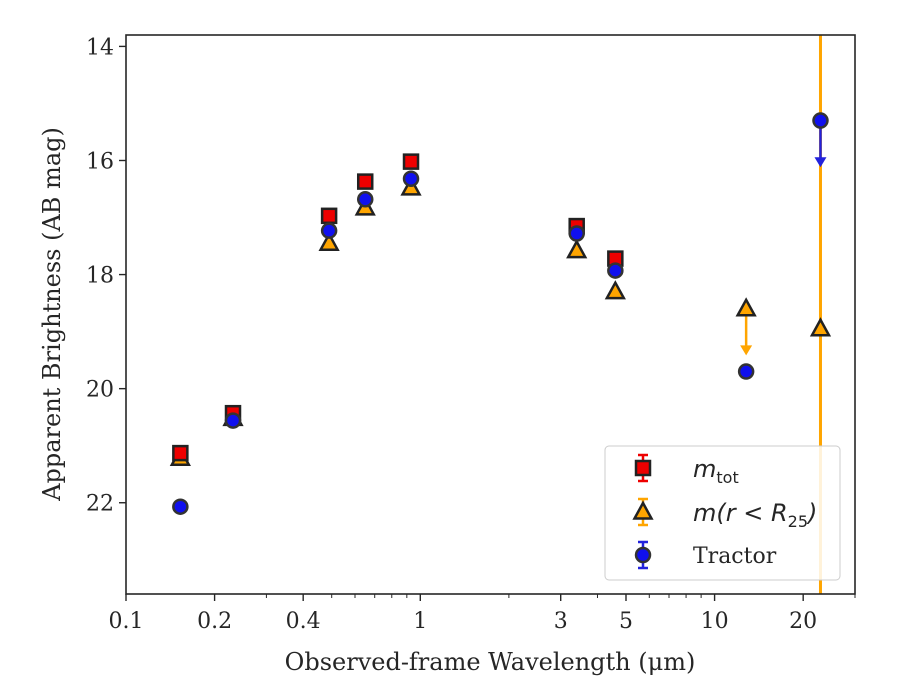 Image resolution: width=900 pixels, height=700 pixels. Describe the element at coordinates (303, 621) in the screenshot. I see `x-tick-label: 0.4` at that location.